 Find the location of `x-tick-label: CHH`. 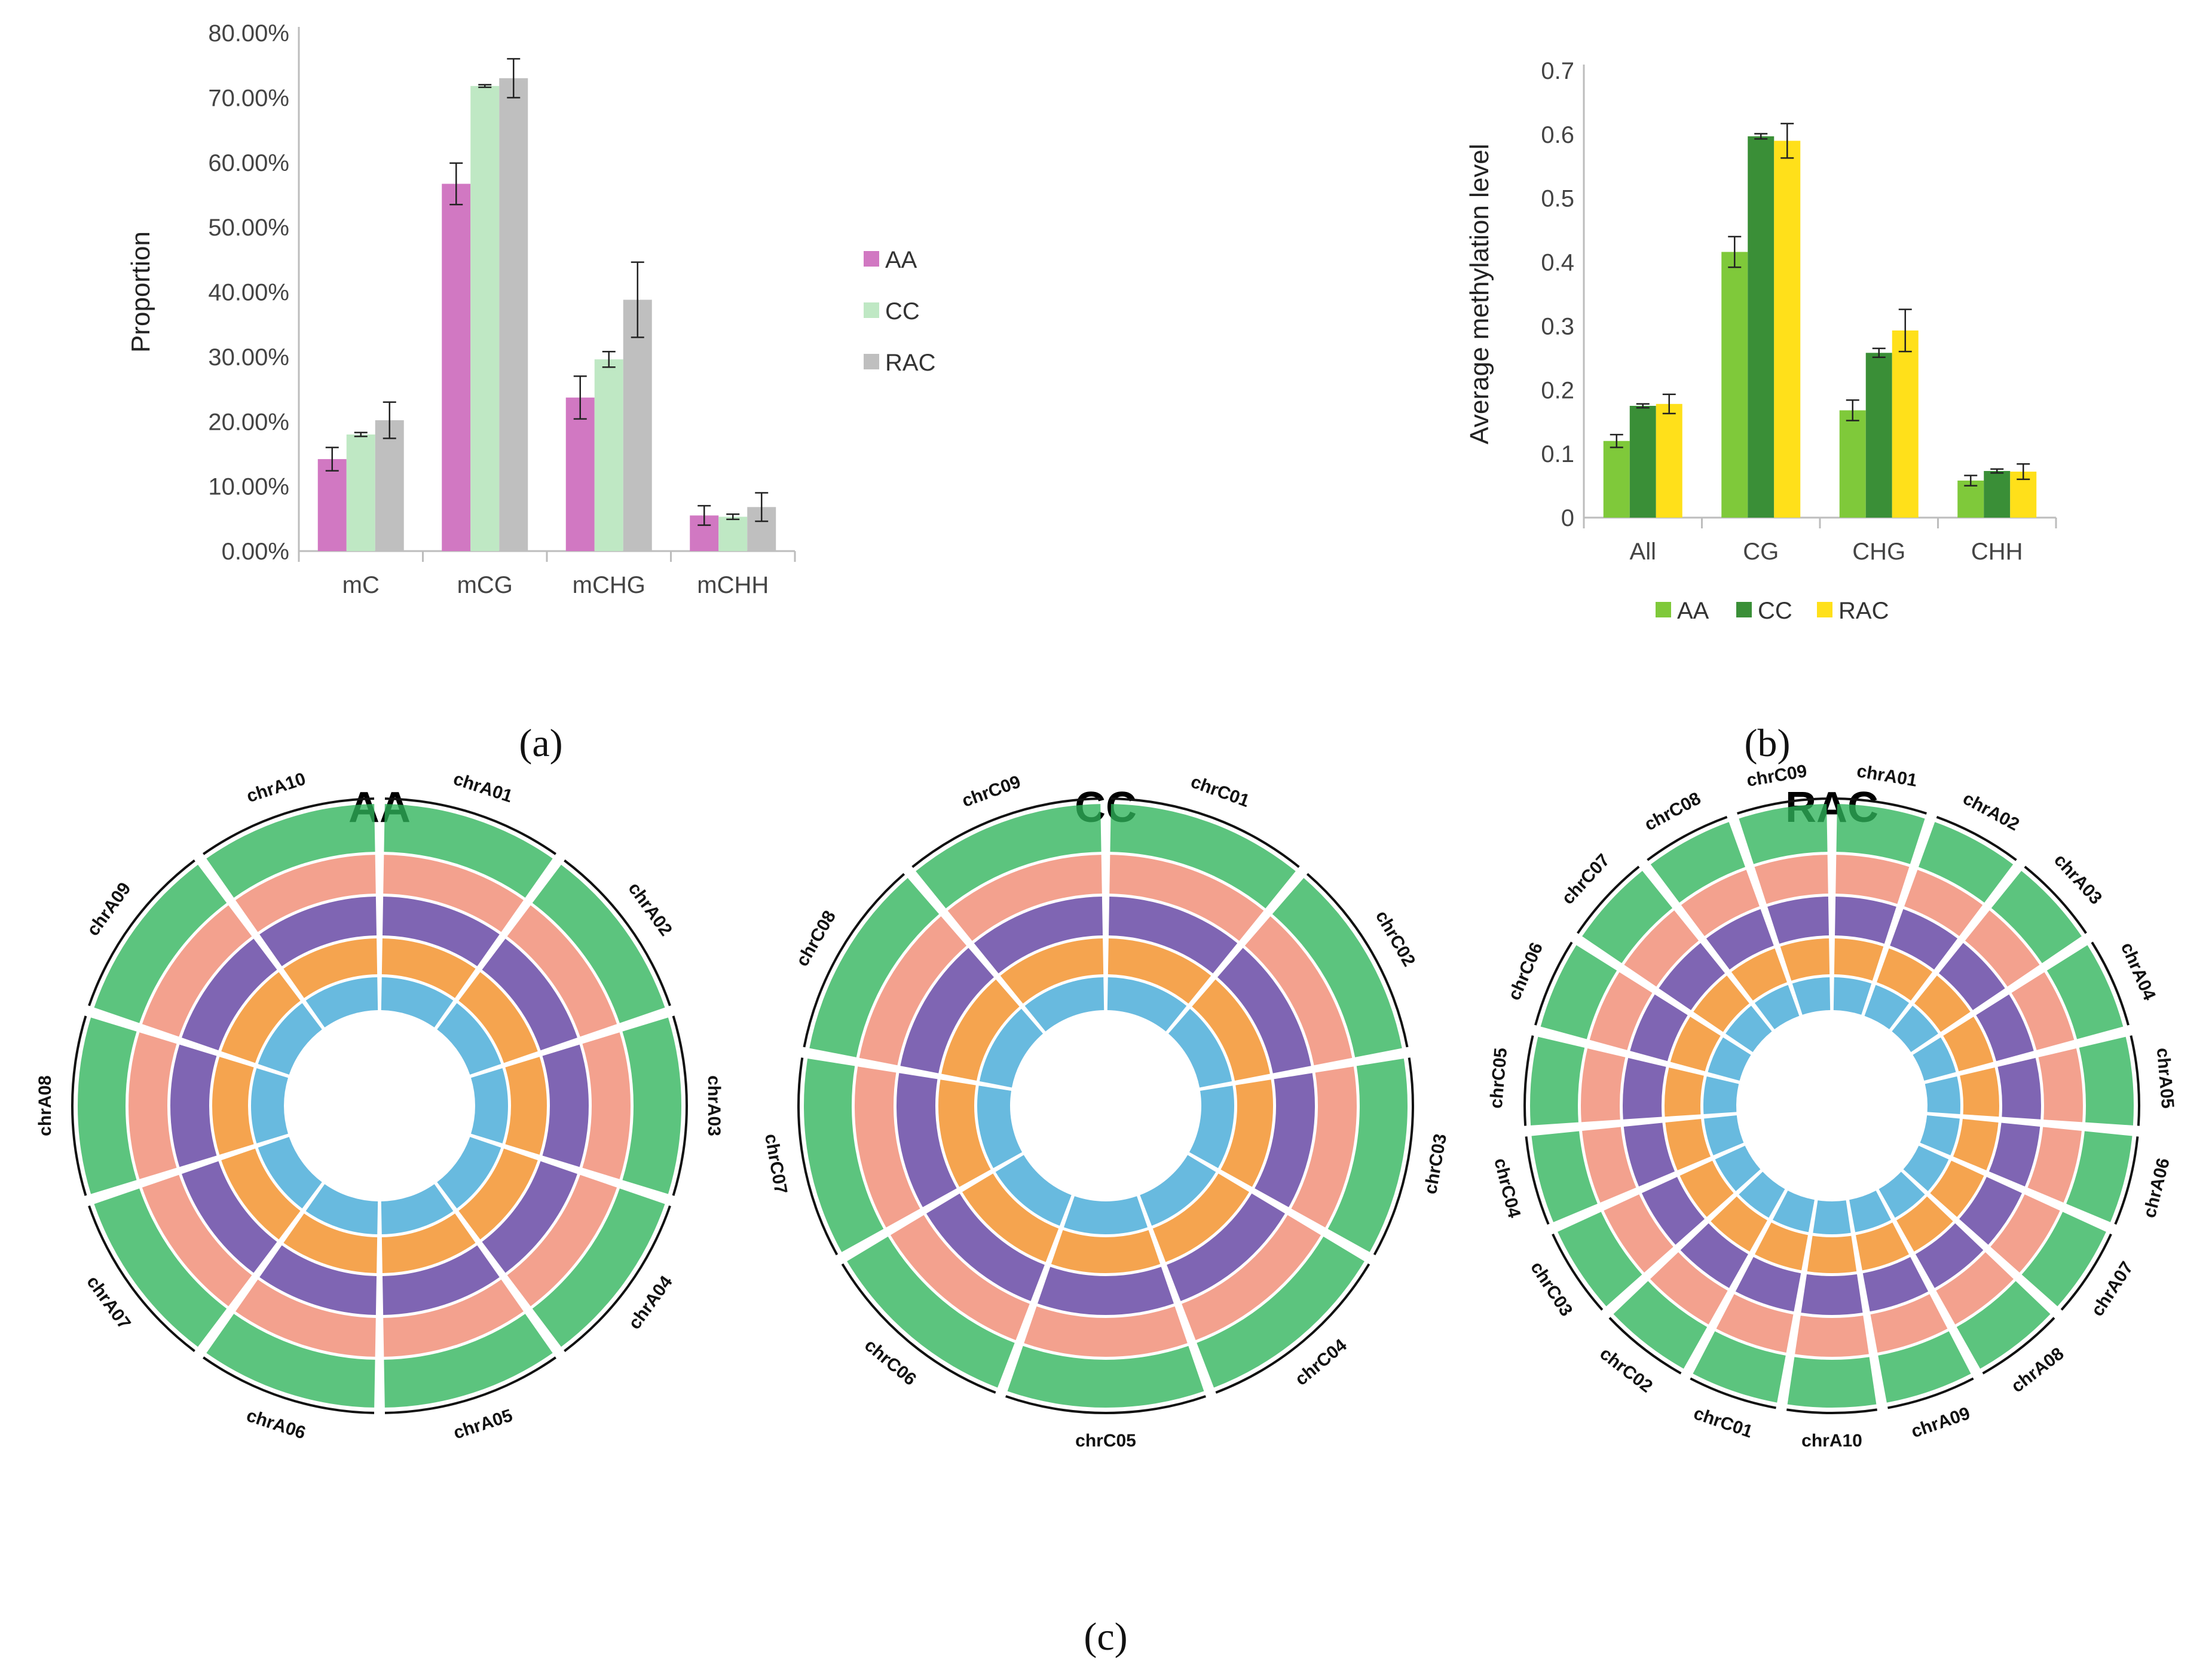

x-tick-label: CHH is located at coordinates (1997, 552).